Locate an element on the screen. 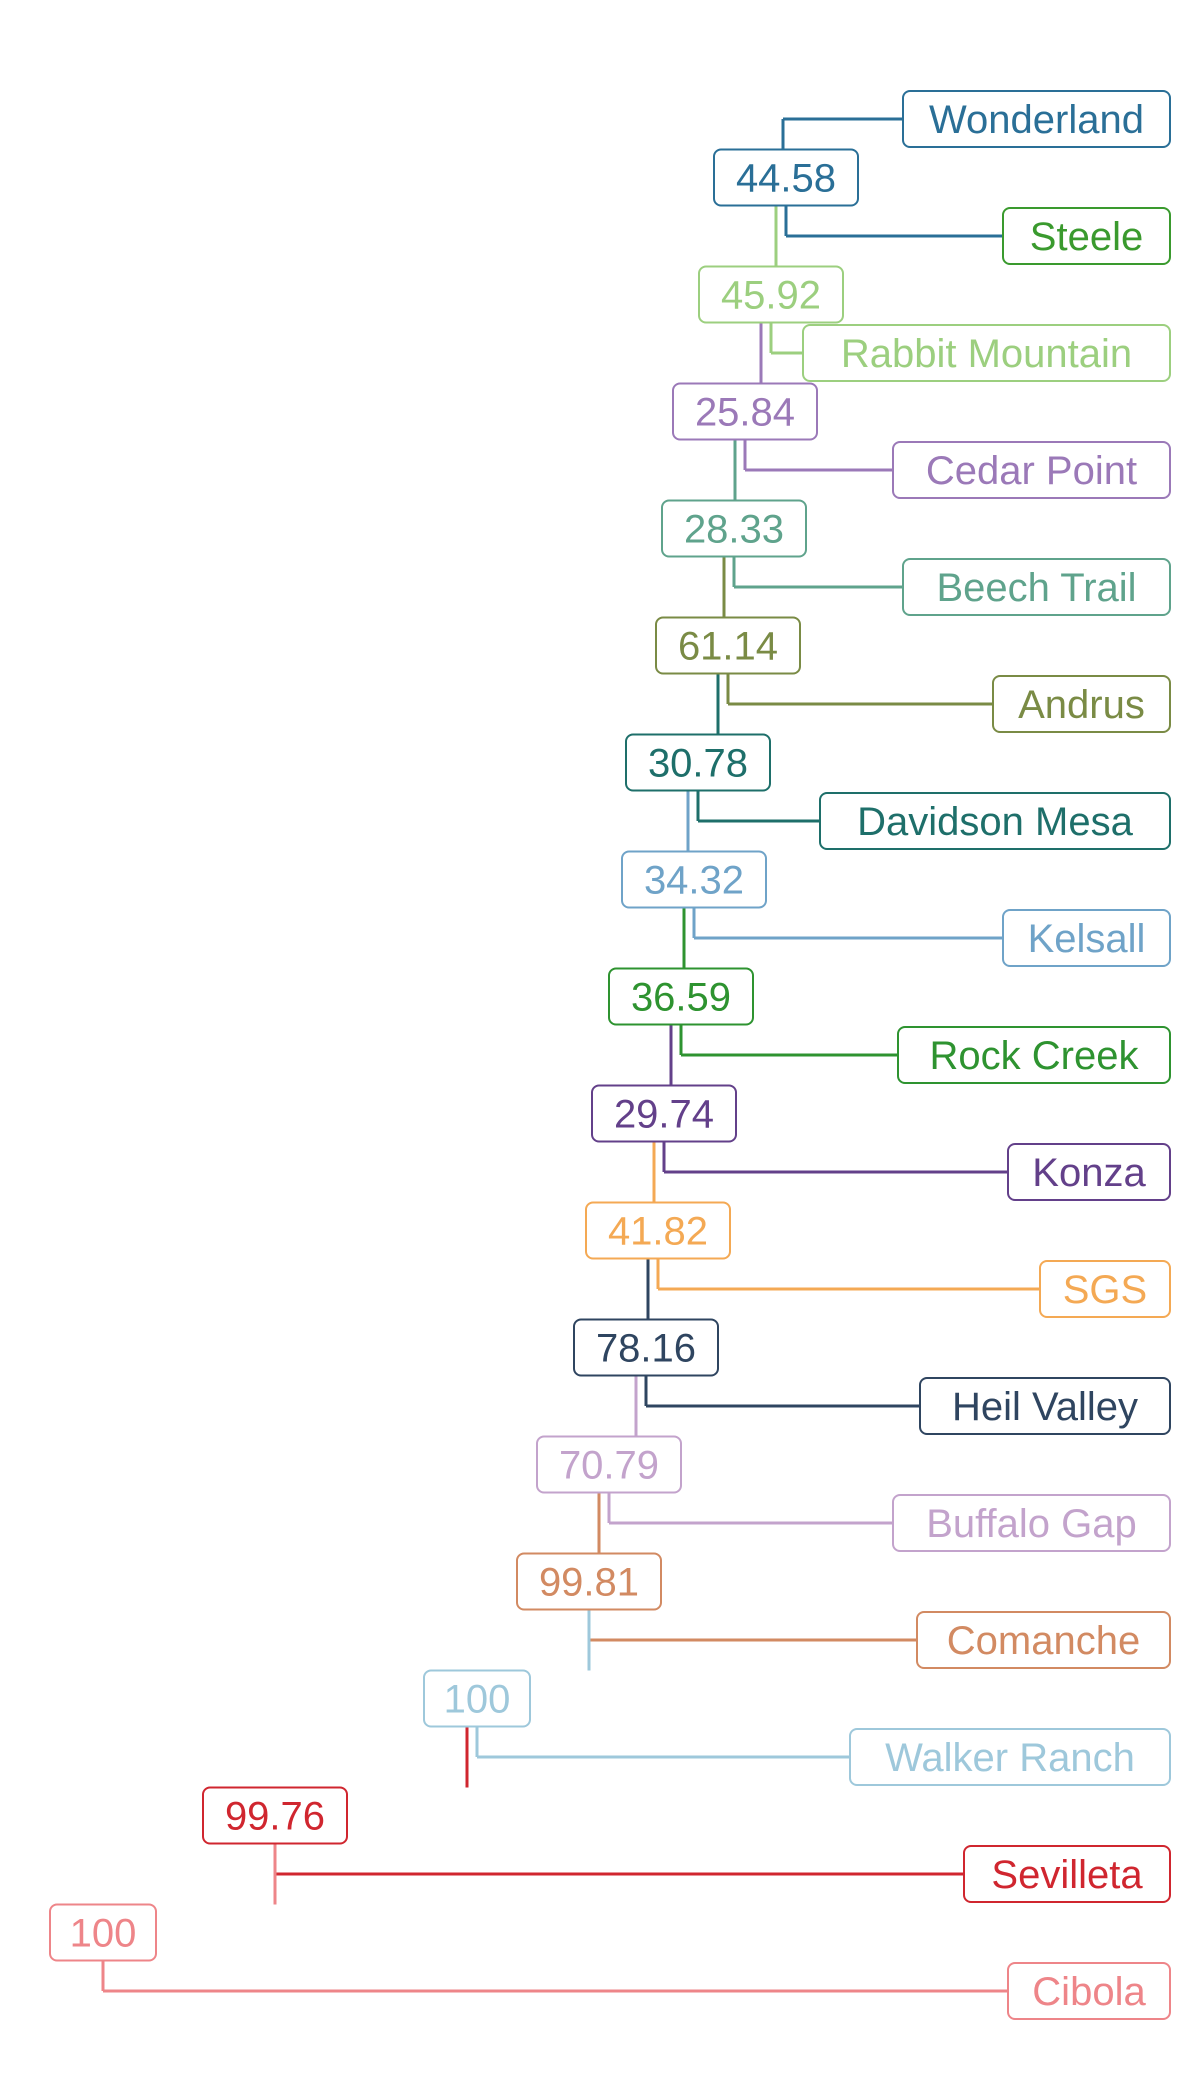 This screenshot has height=2100, width=1200. node-label: 45.92 is located at coordinates (771, 296).